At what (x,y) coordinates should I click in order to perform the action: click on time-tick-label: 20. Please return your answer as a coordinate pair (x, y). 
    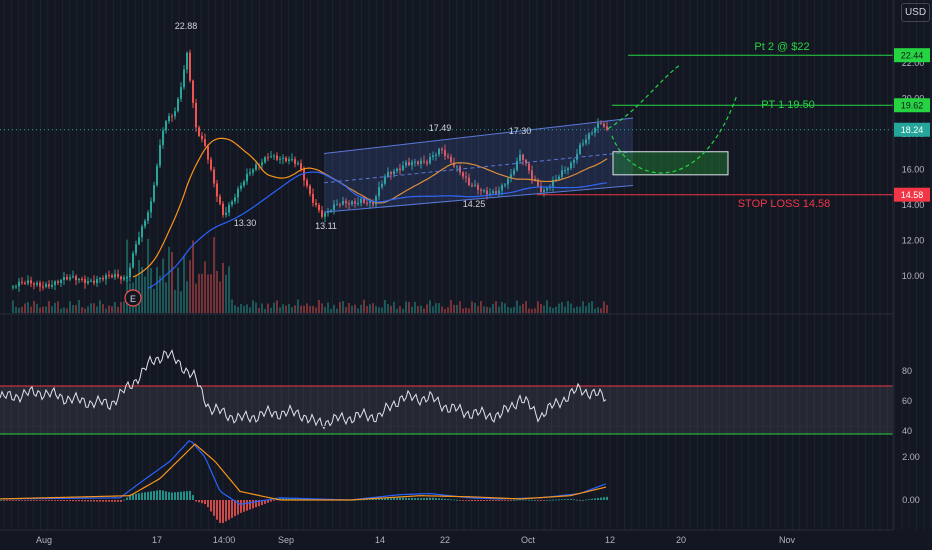
    Looking at the image, I should click on (681, 540).